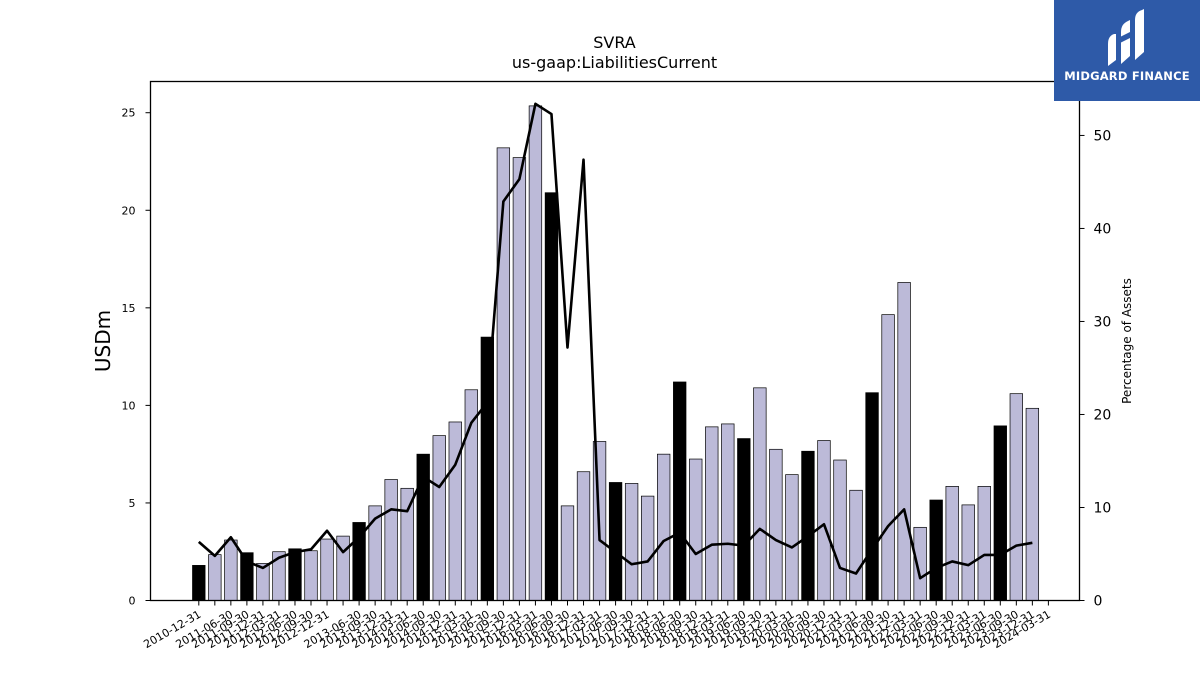  Describe the element at coordinates (1103, 415) in the screenshot. I see `y2-tick-label: 20` at that location.